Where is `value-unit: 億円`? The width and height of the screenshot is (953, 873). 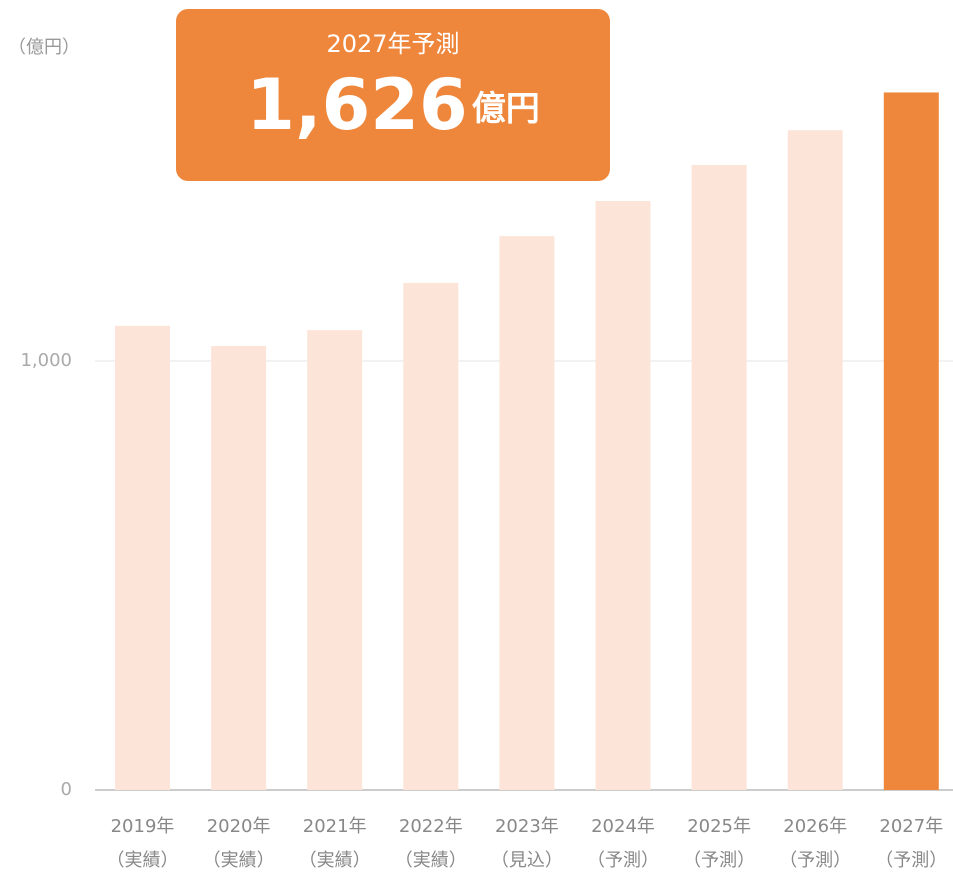 value-unit: 億円 is located at coordinates (506, 109).